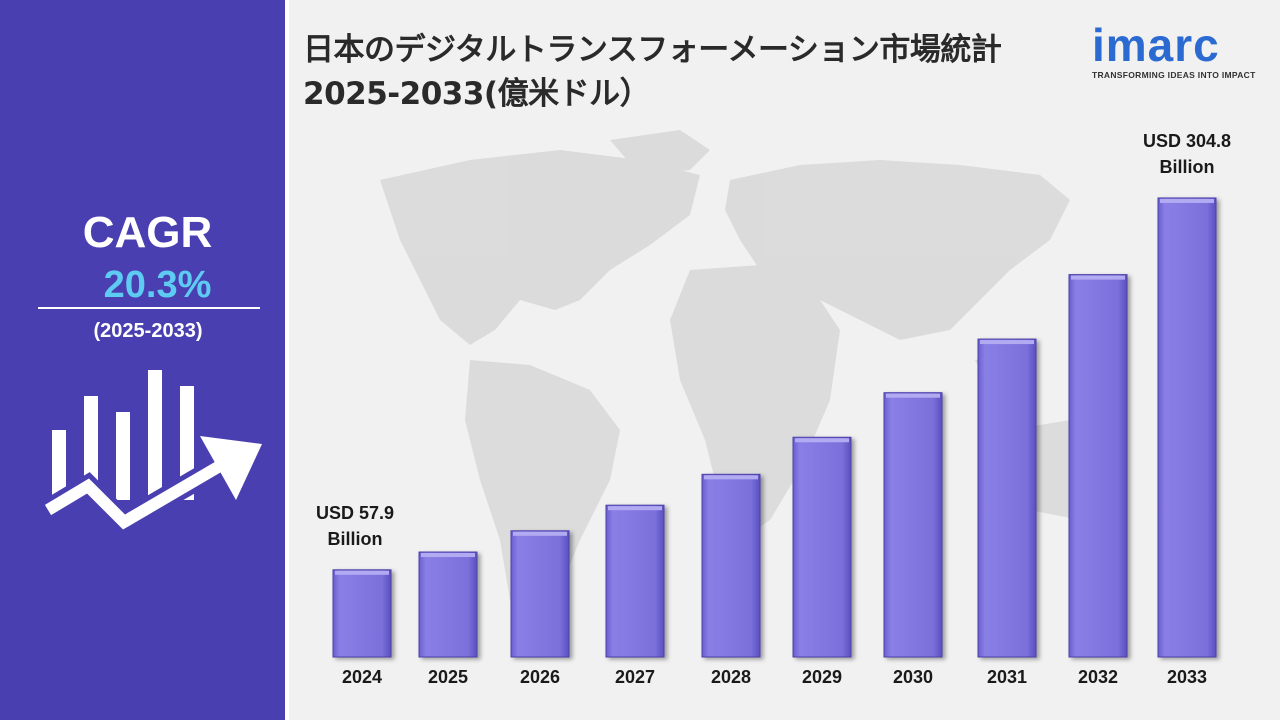  I want to click on bar-highlight-2029, so click(822, 440).